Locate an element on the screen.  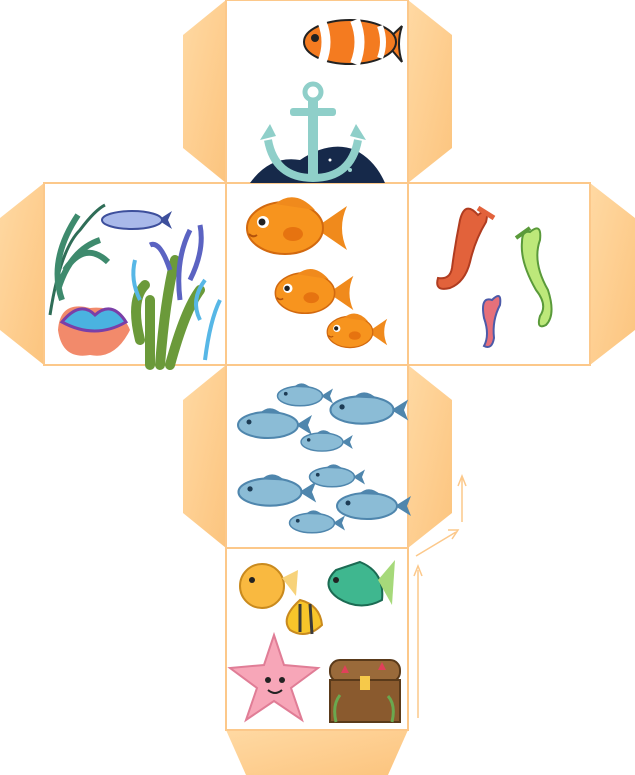
face-right is located at coordinates (499, 274).